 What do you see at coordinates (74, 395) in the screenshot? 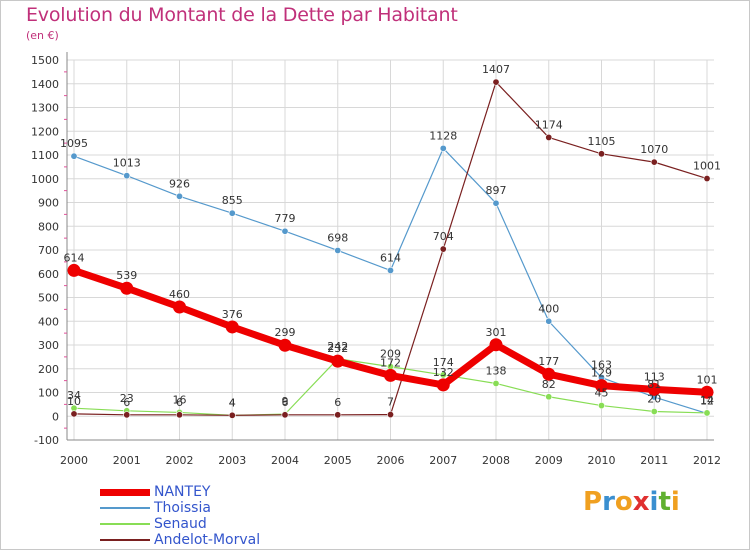
I see `data-label-senaud: 34` at bounding box center [74, 395].